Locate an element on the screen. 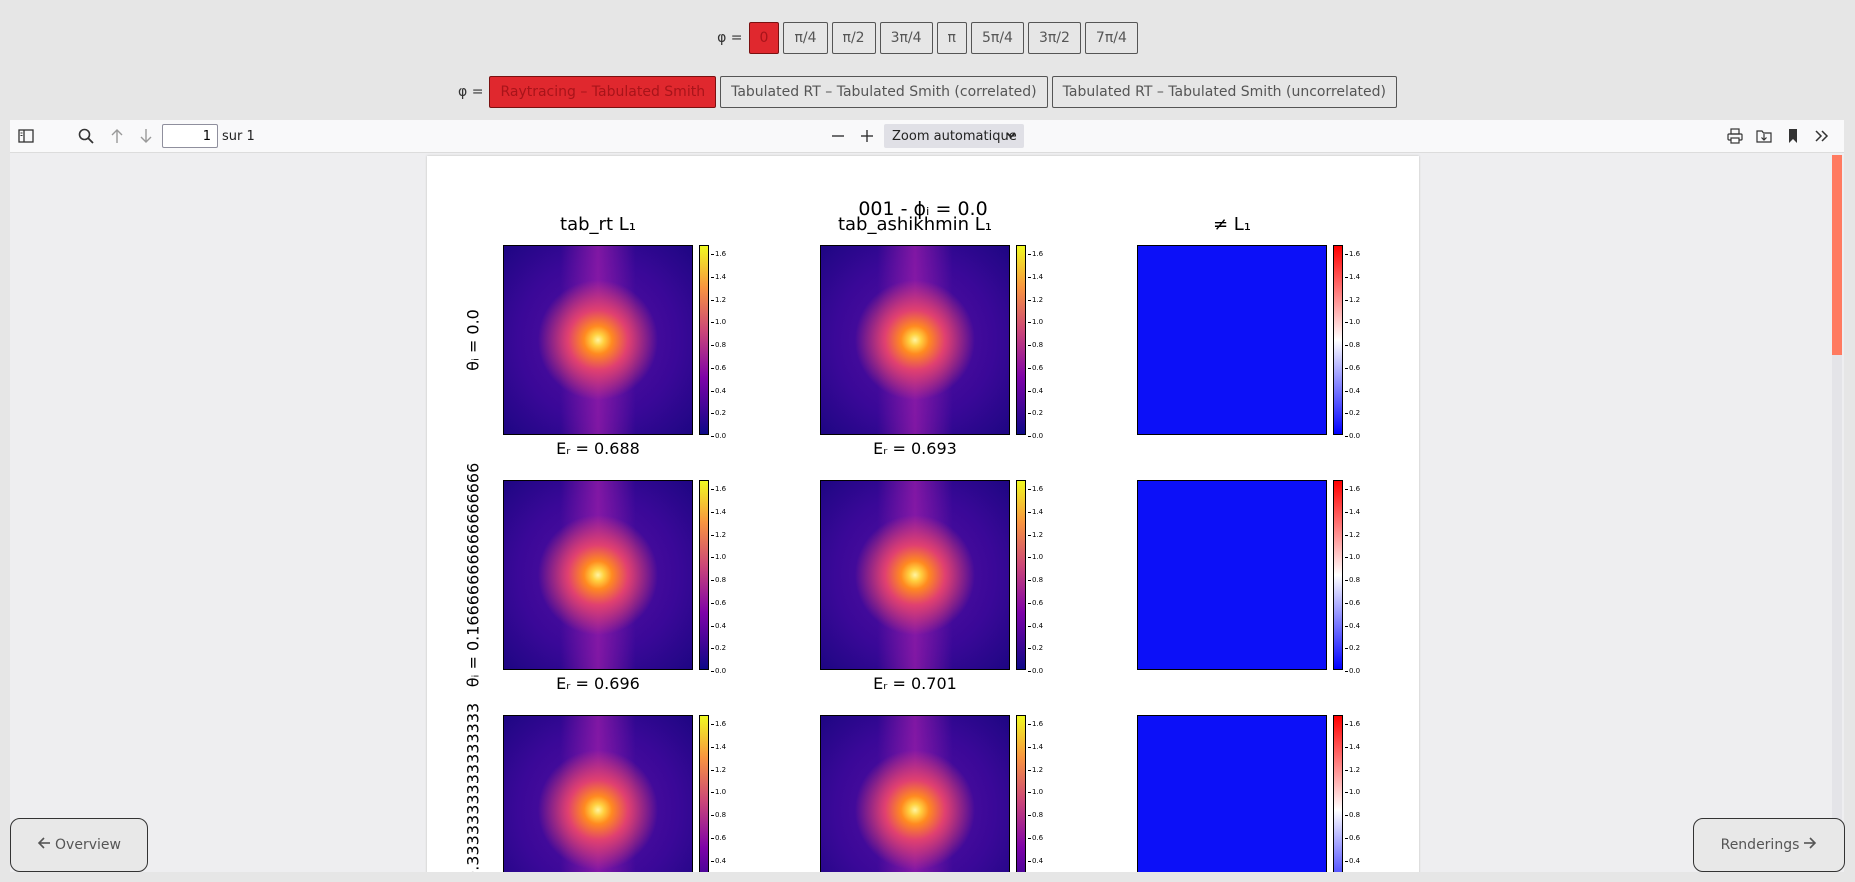 This screenshot has height=882, width=1855. overview-button: Overview is located at coordinates (79, 845).